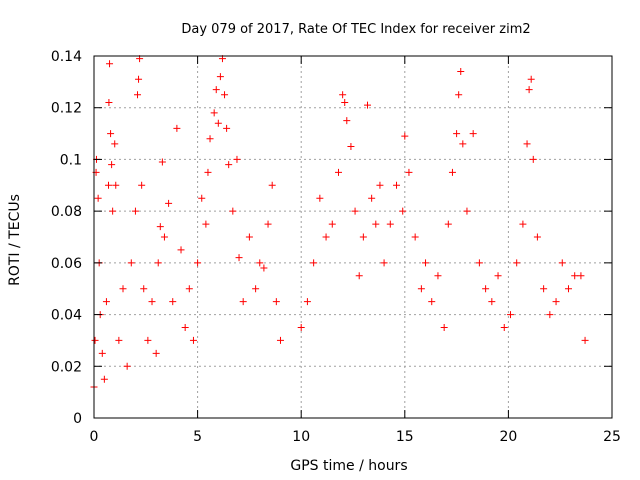  What do you see at coordinates (66, 316) in the screenshot?
I see `y-tick-label: 0.04` at bounding box center [66, 316].